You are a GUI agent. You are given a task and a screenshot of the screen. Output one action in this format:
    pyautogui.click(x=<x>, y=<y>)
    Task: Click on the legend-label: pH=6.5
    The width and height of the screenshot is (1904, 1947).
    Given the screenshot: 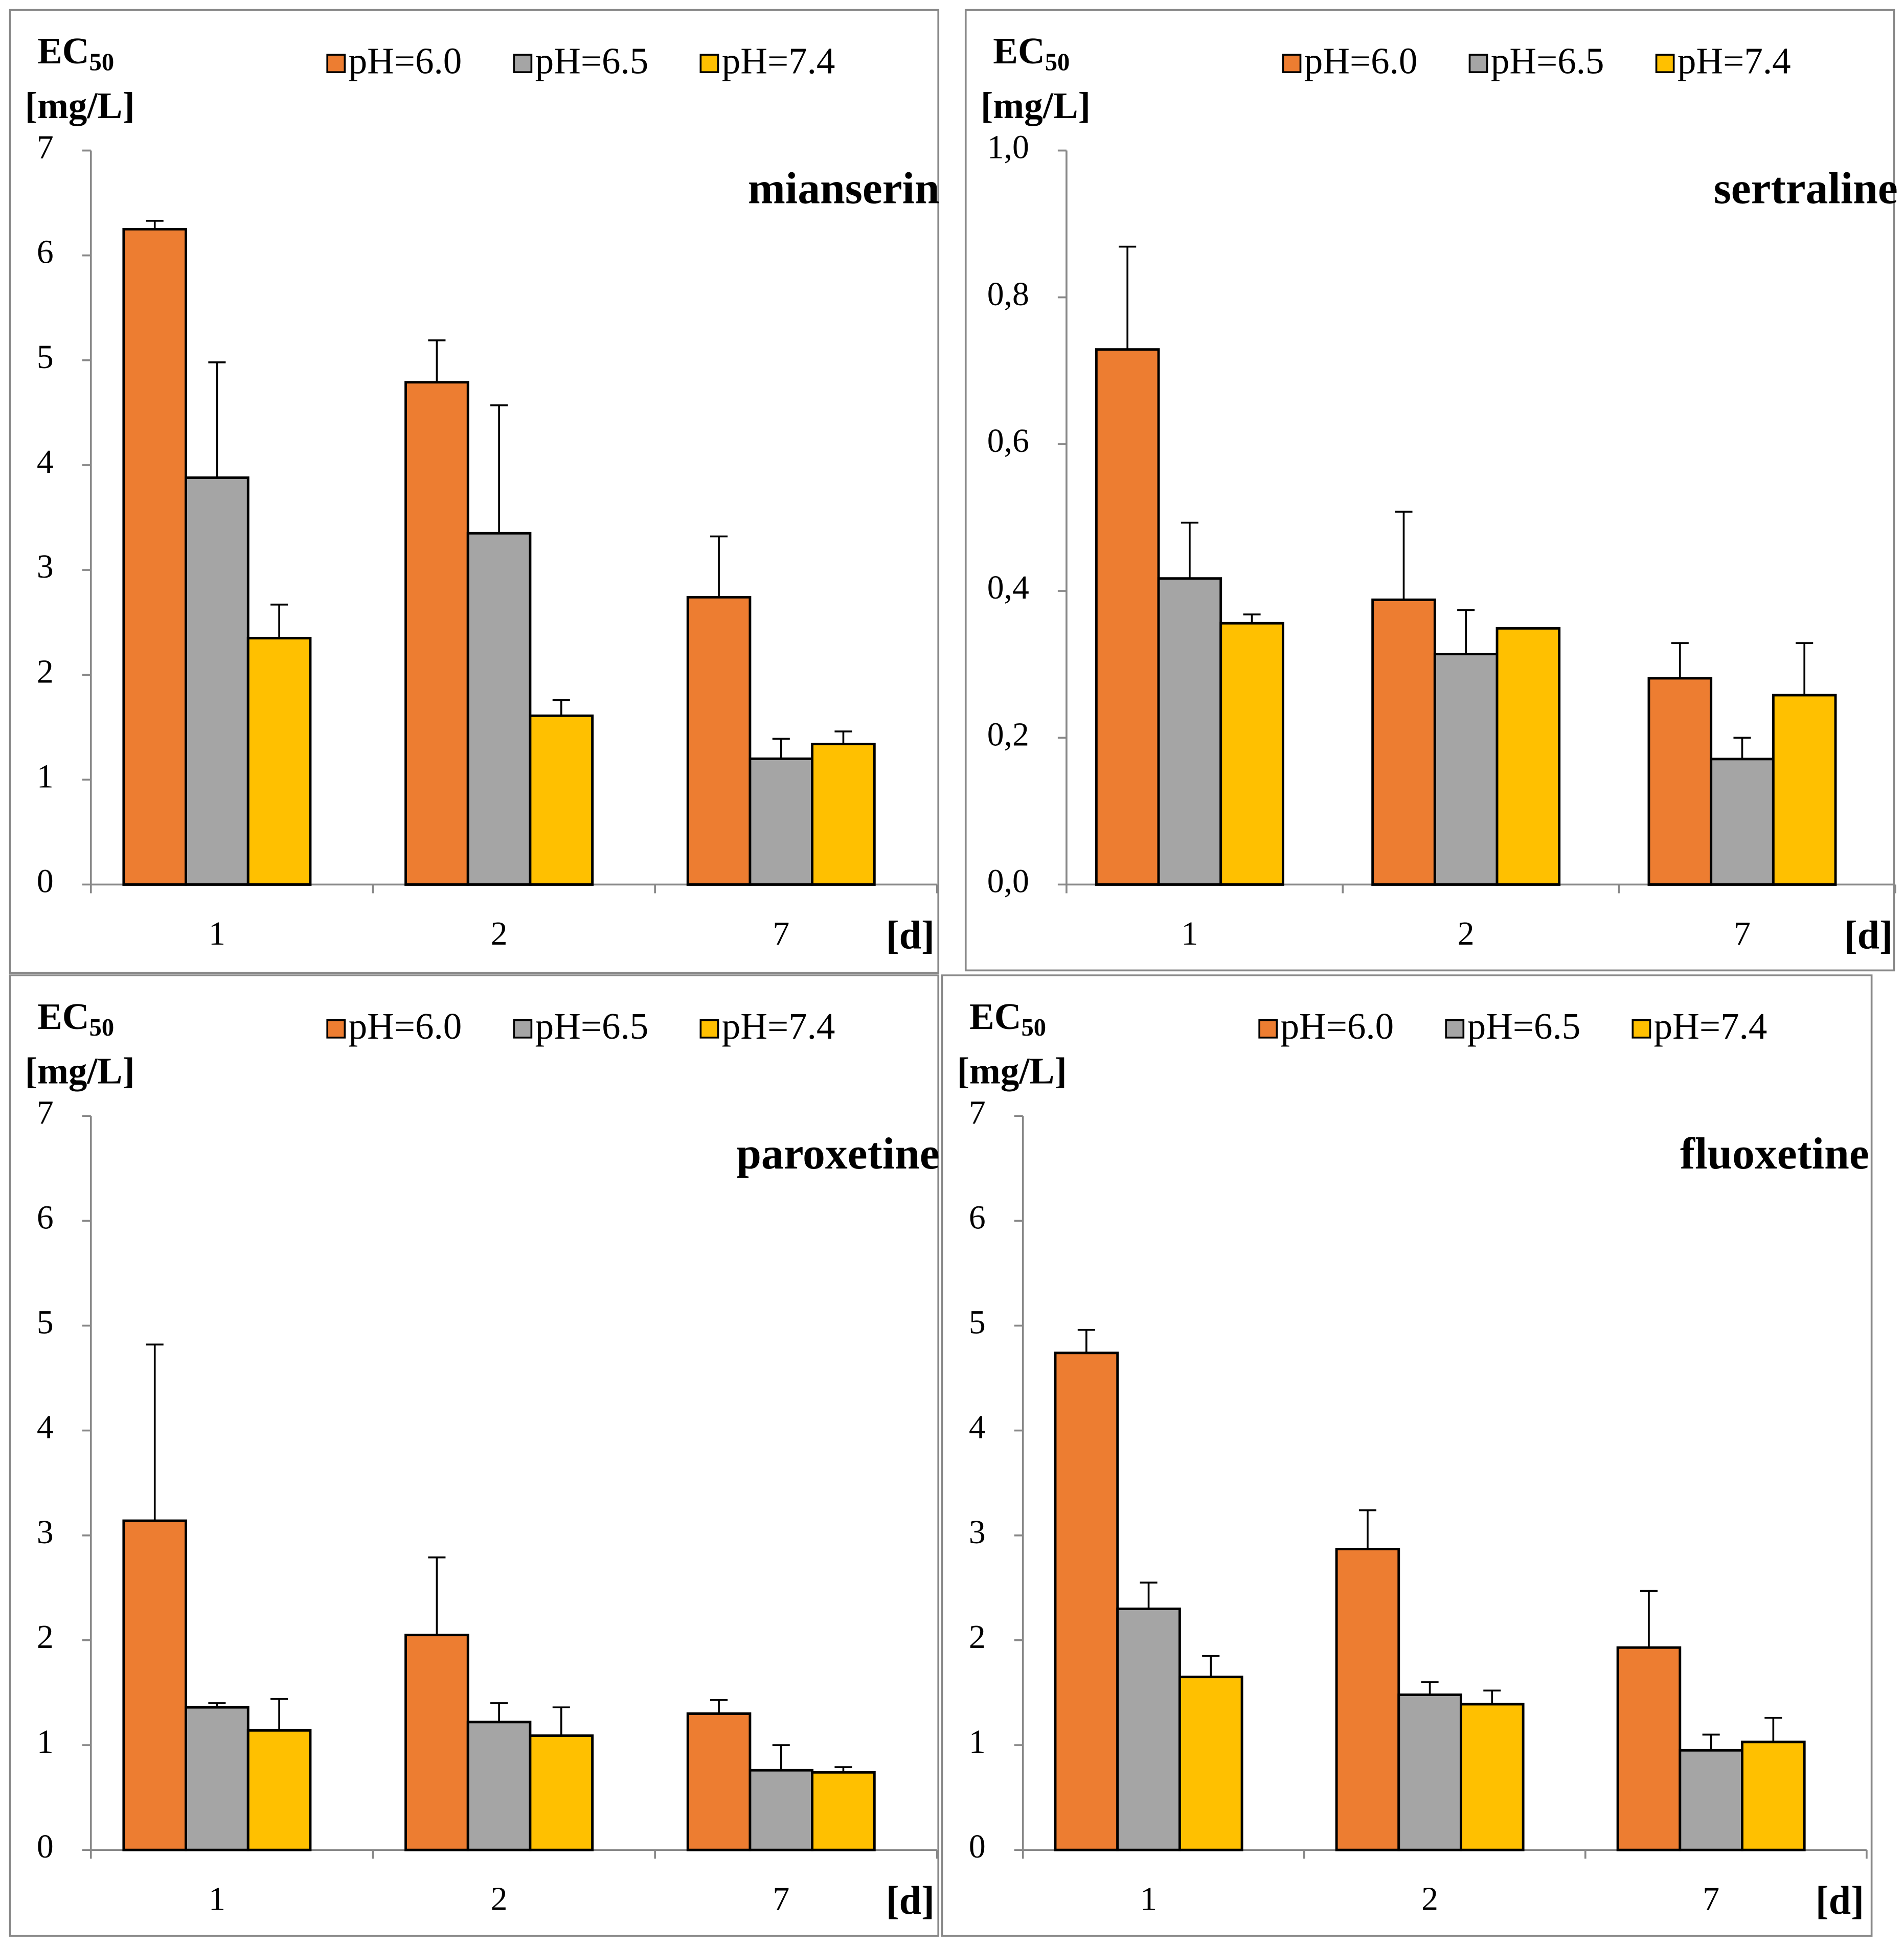 What is the action you would take?
    pyautogui.click(x=1547, y=60)
    